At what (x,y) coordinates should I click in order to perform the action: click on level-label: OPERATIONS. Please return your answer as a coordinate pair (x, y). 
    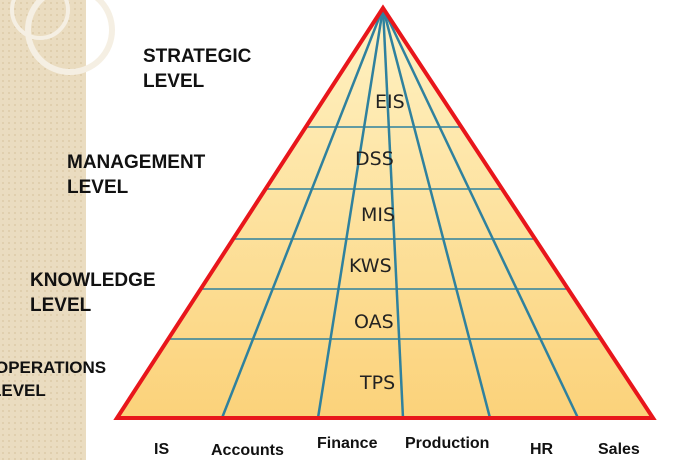
    Looking at the image, I should click on (53, 367).